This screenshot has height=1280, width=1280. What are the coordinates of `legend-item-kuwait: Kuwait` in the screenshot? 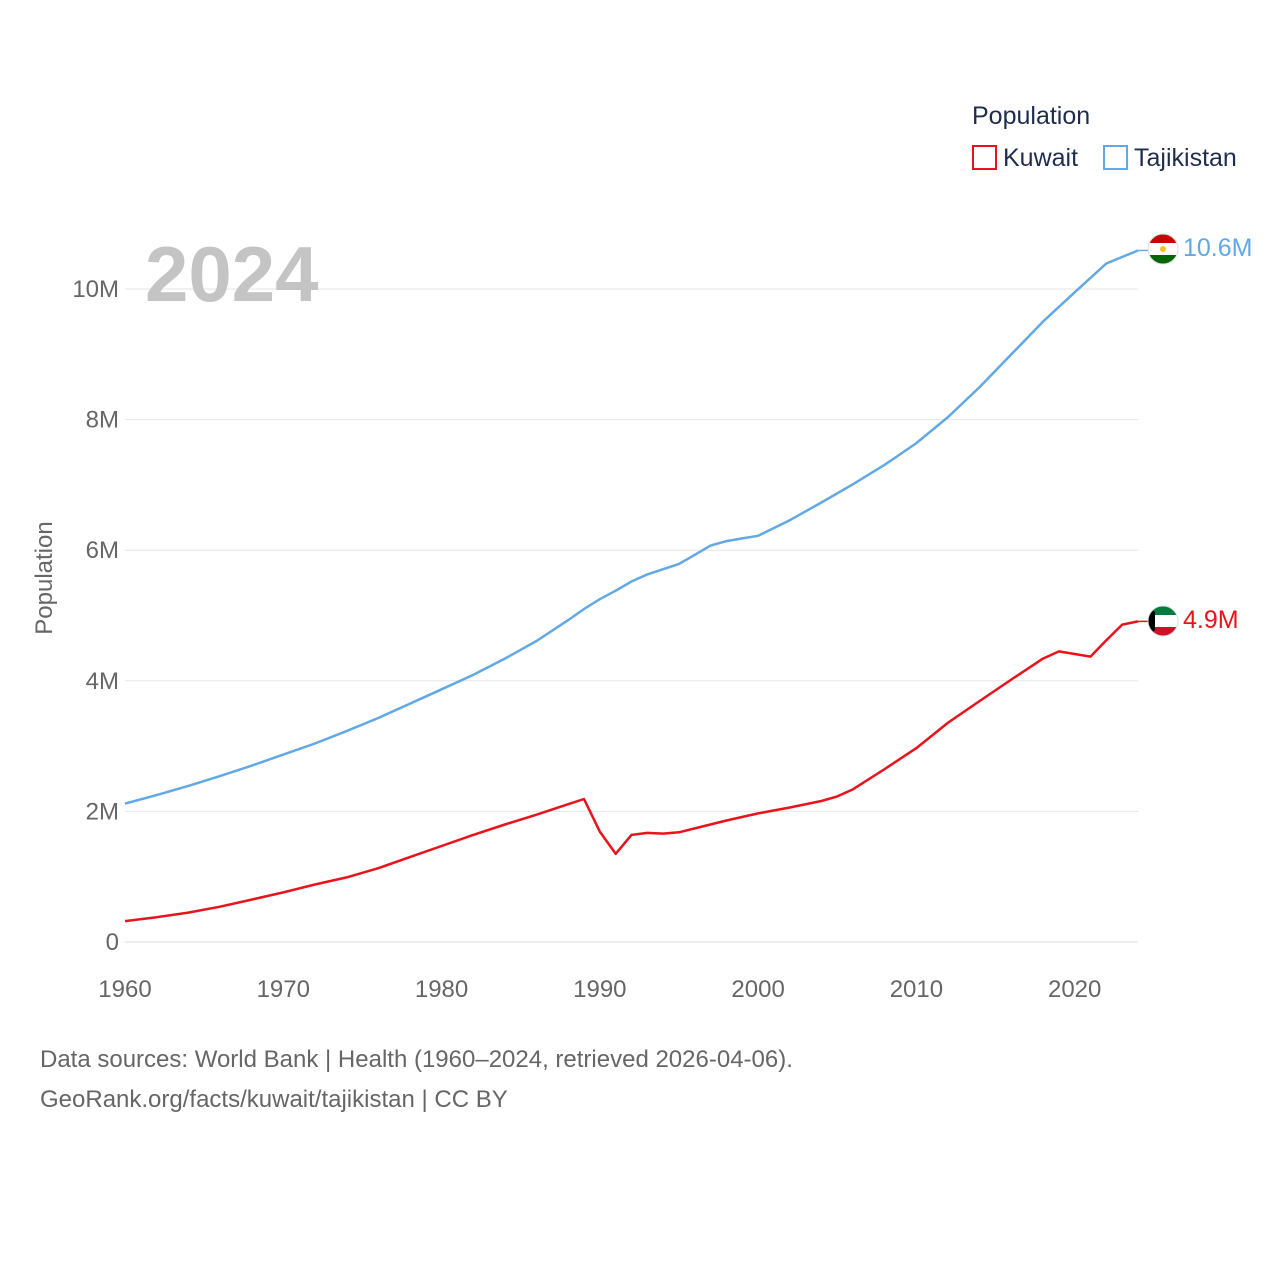 It's located at (1025, 158).